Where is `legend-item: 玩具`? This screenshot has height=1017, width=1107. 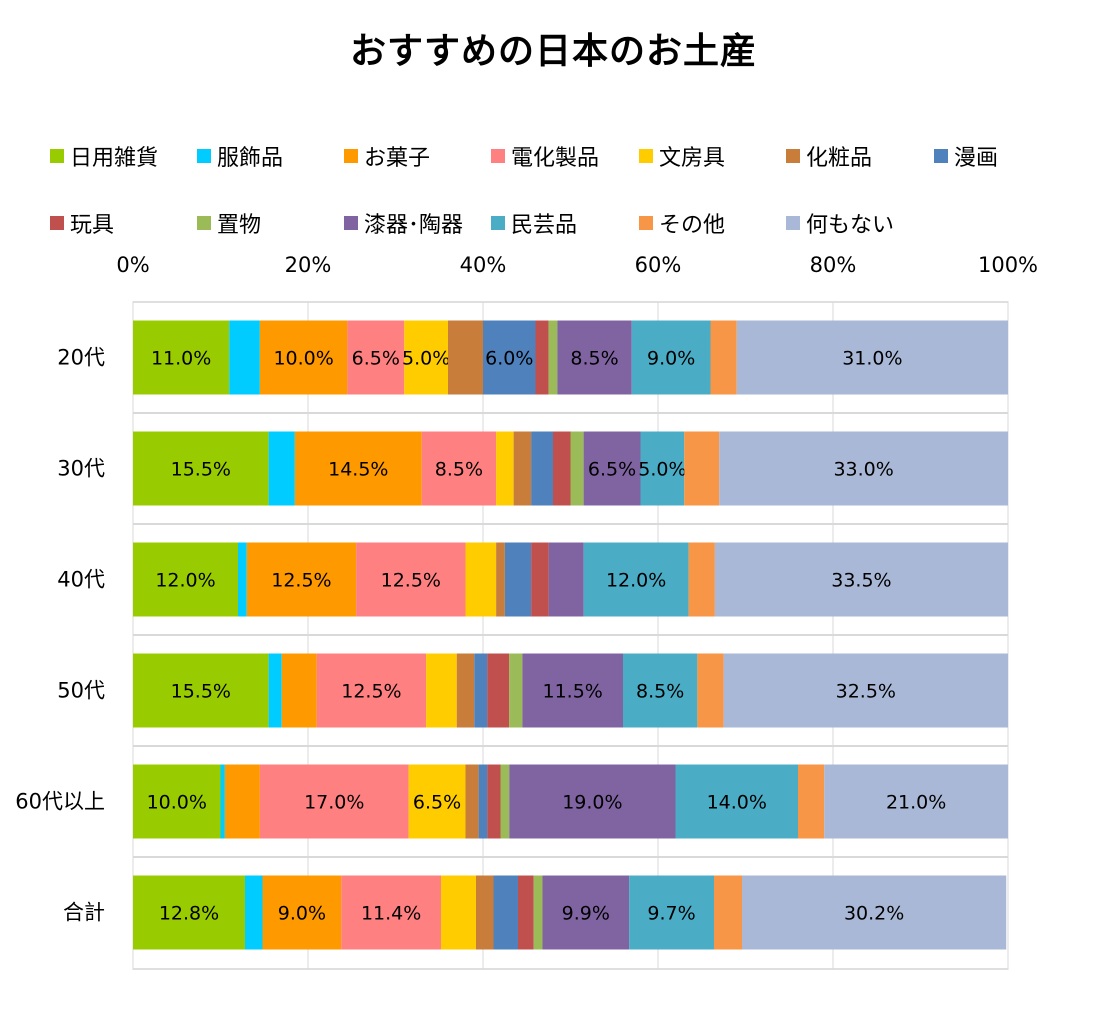
legend-item: 玩具 is located at coordinates (82, 223).